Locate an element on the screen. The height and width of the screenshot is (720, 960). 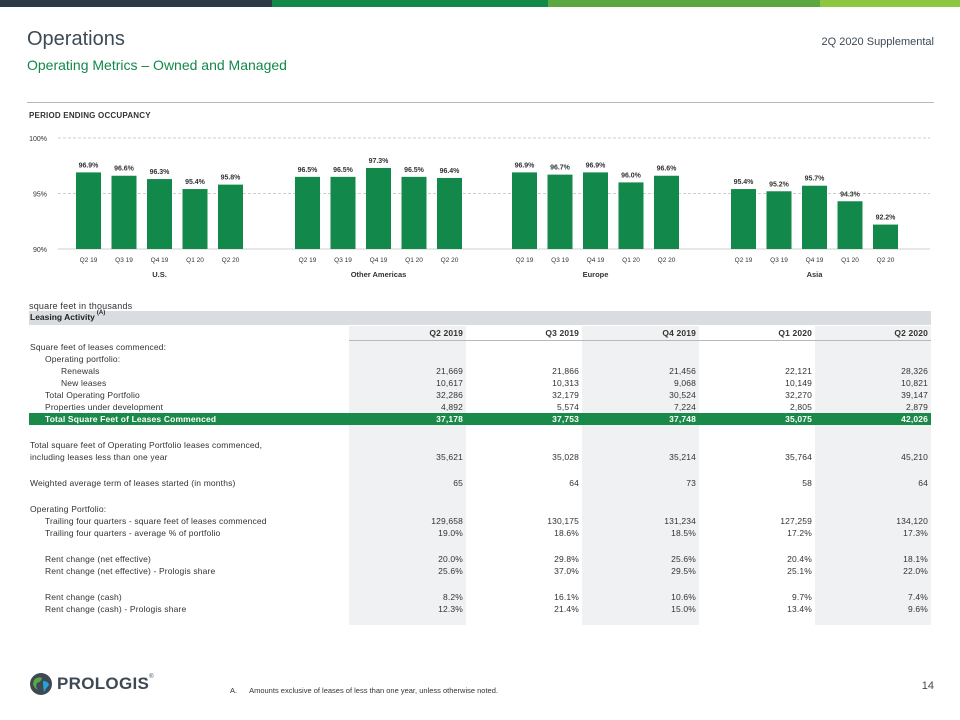
bar-value-label: 96.0% is located at coordinates (631, 175).